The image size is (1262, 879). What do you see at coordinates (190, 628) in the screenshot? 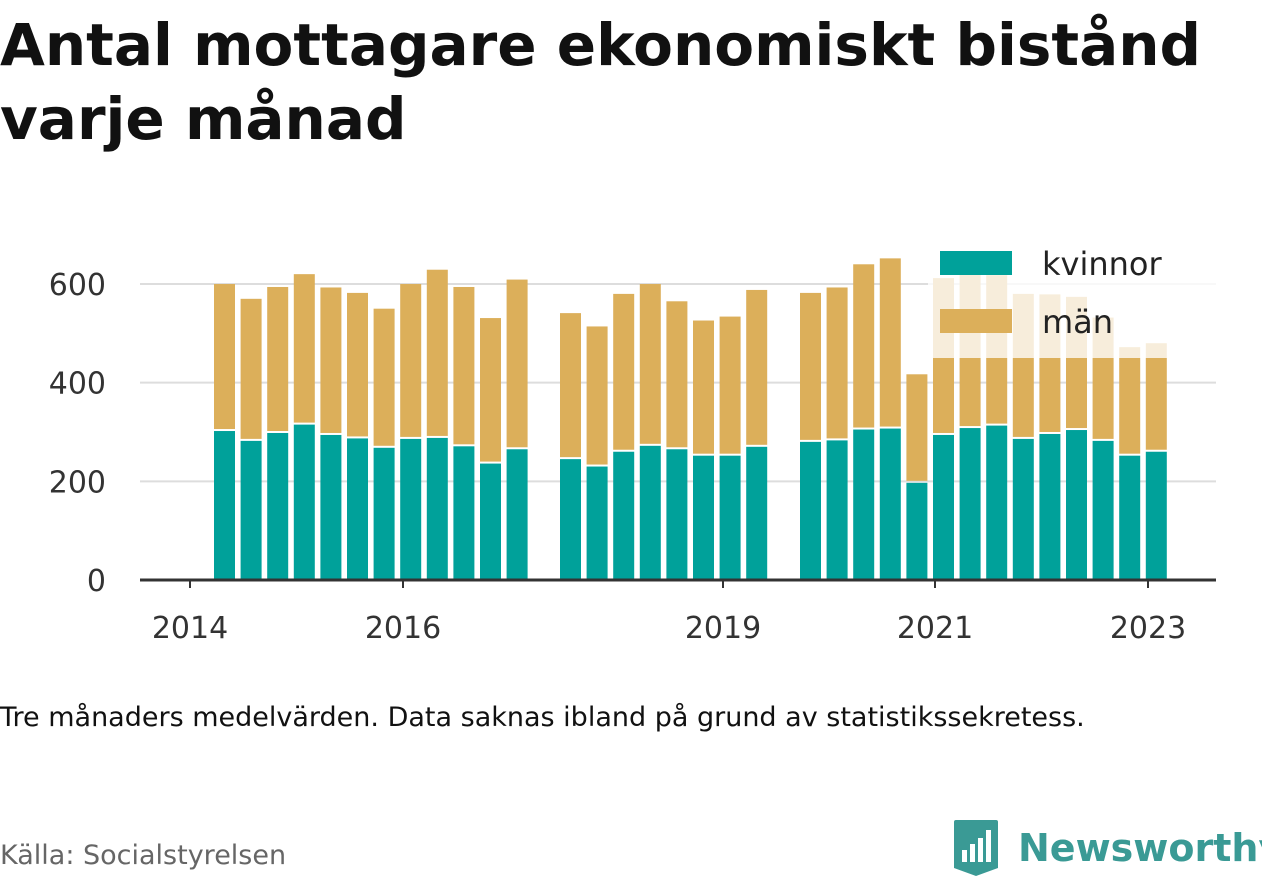
I see `x-tick-label: 2014` at bounding box center [190, 628].